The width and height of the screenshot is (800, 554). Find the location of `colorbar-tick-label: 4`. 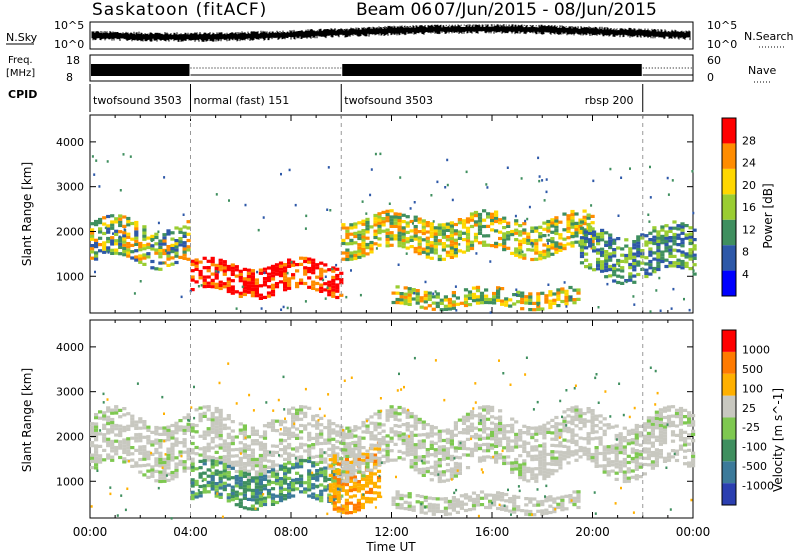

colorbar-tick-label: 4 is located at coordinates (745, 274).